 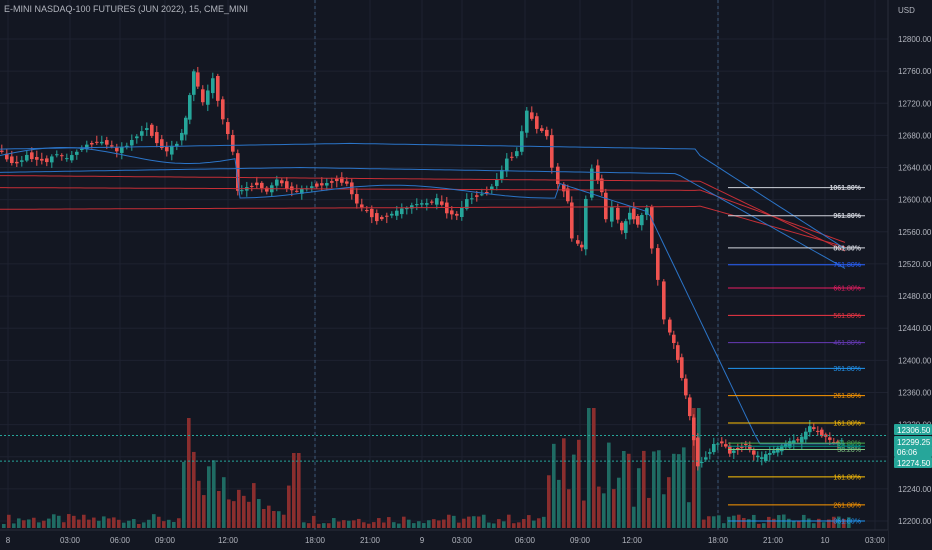 What do you see at coordinates (914, 463) in the screenshot?
I see `price-tag-label: 12274.50` at bounding box center [914, 463].